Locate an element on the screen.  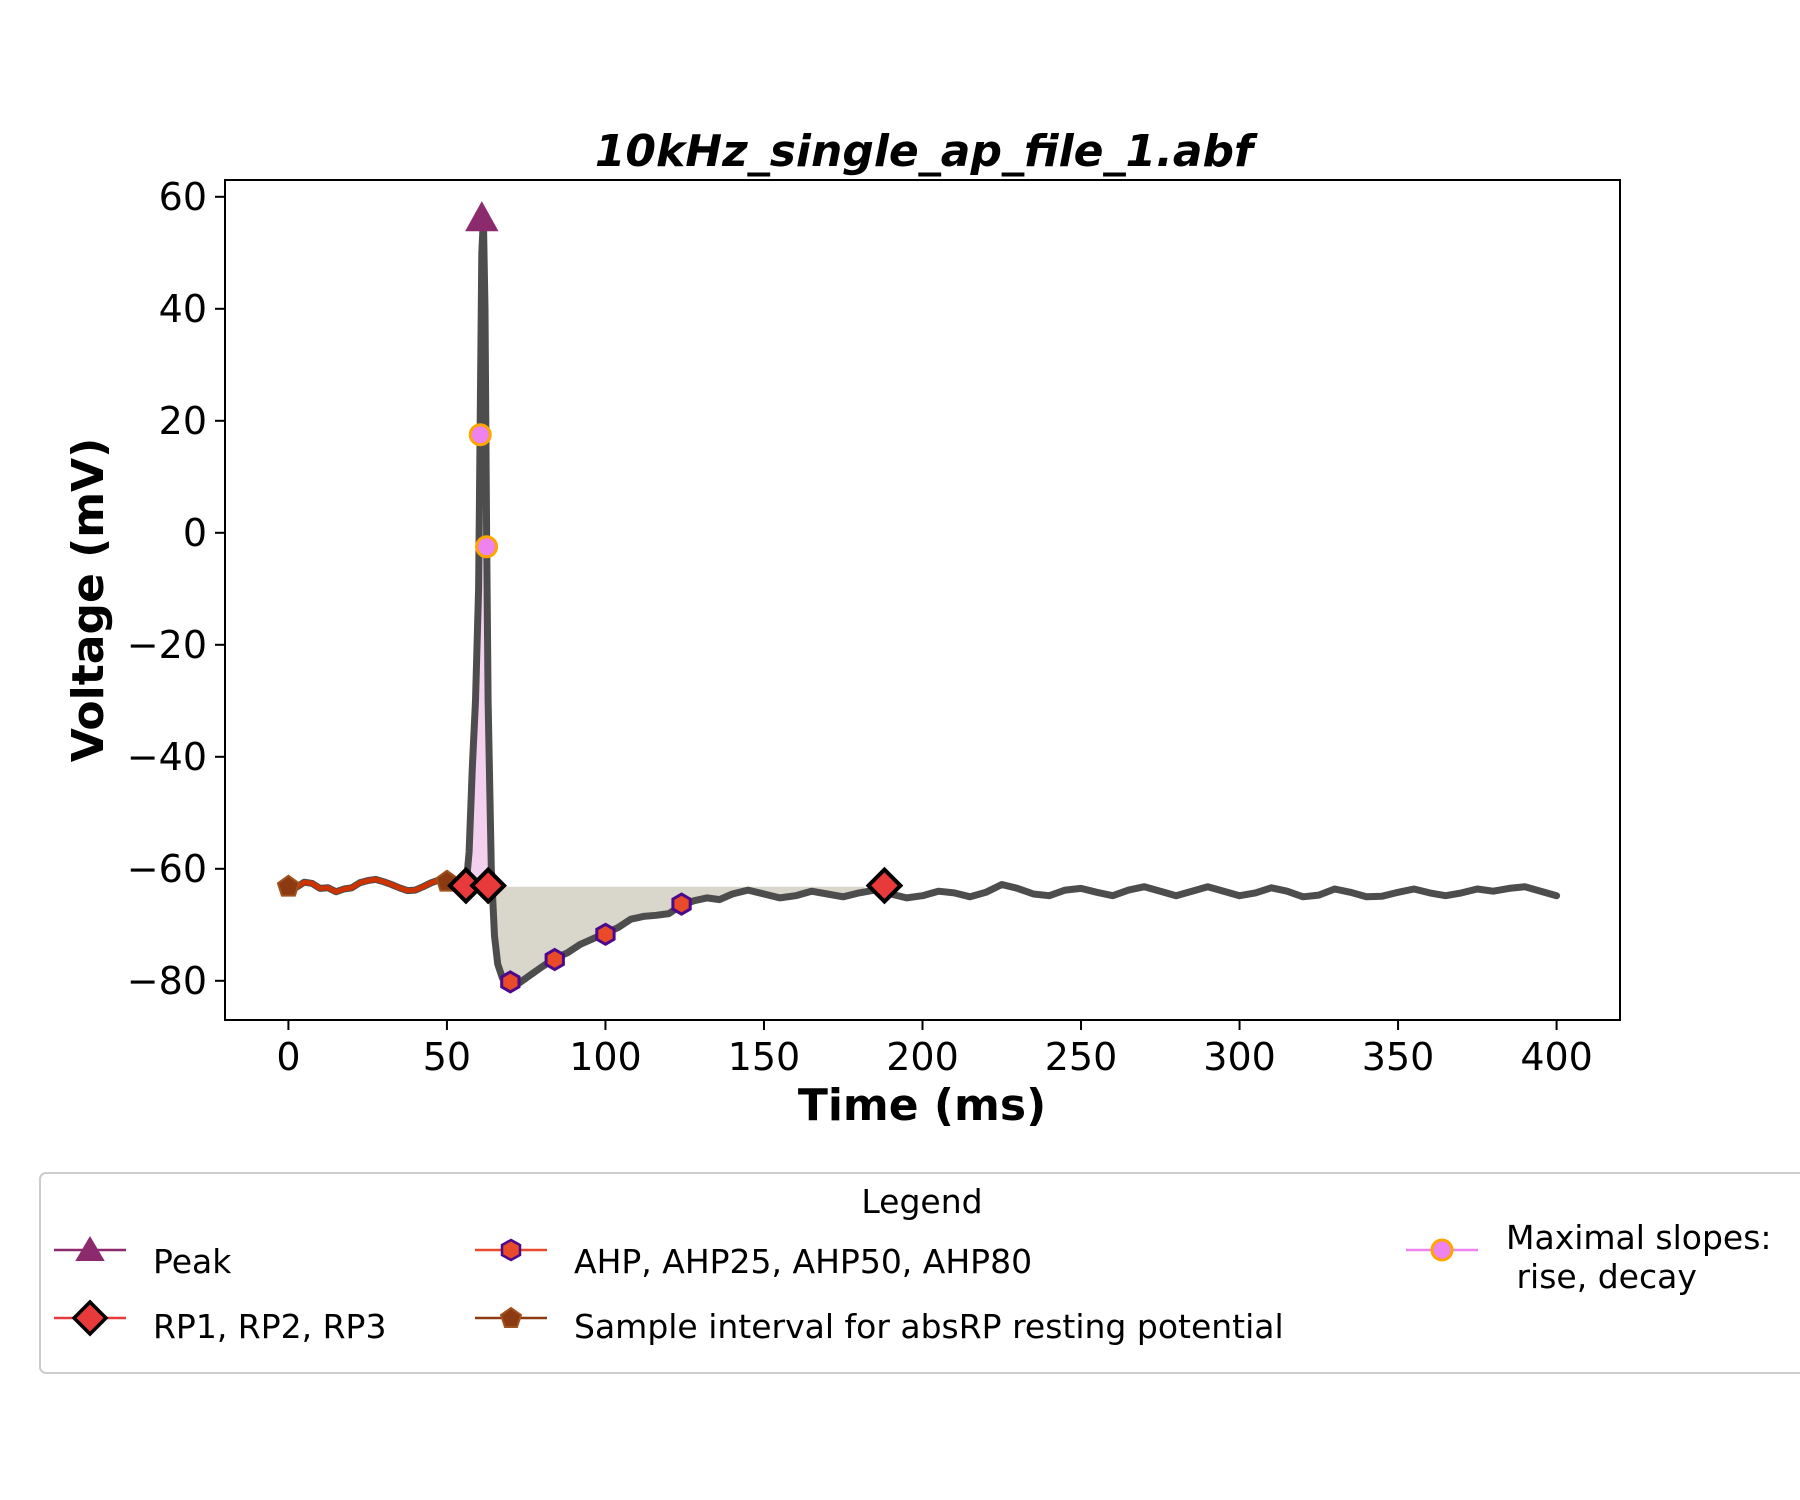
y-tick-label: 40 is located at coordinates (183, 309).